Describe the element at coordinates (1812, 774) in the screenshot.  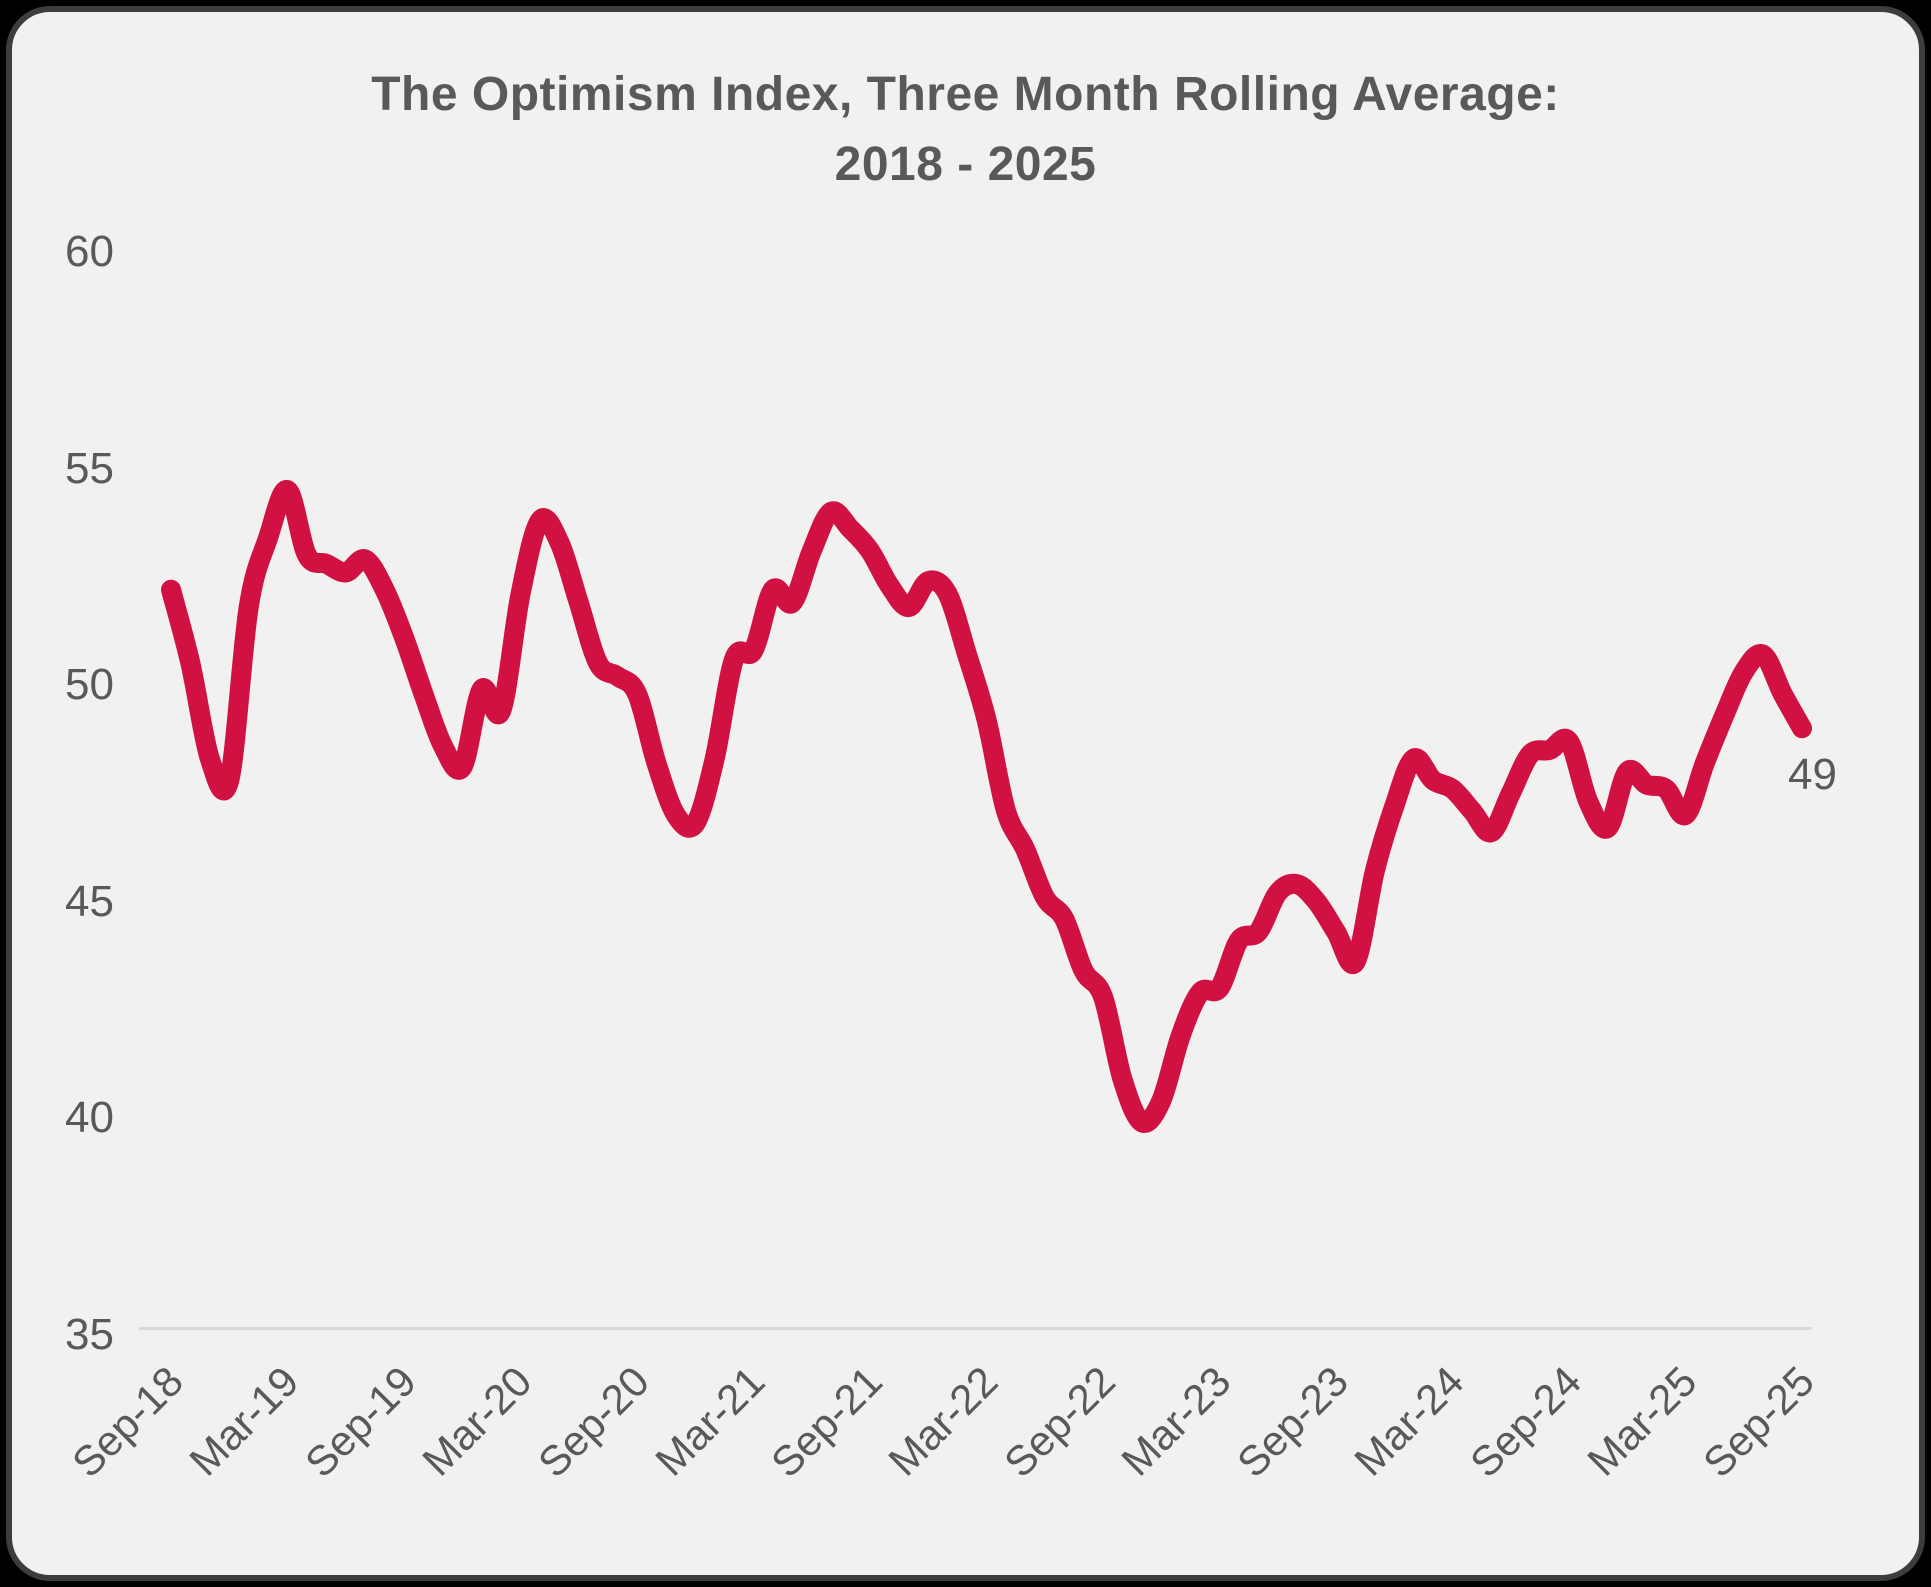
I see `last-value-label: 49` at that location.